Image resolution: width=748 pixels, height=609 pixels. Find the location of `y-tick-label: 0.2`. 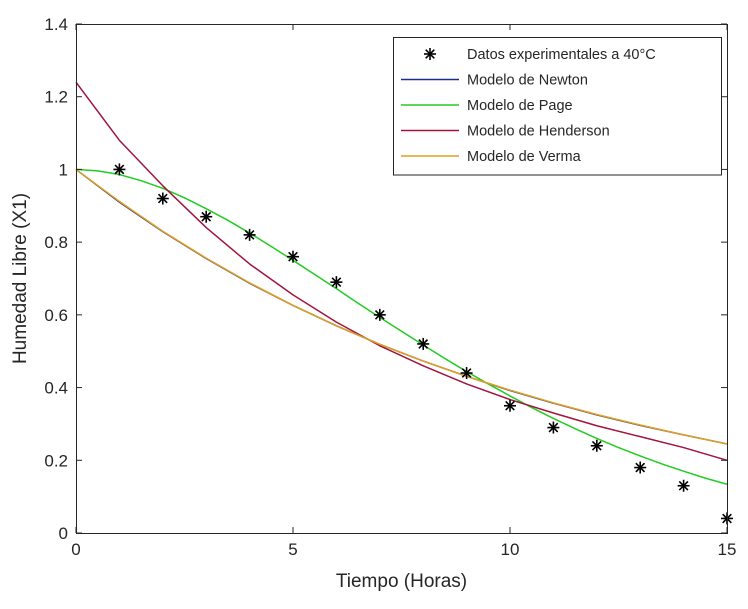

y-tick-label: 0.2 is located at coordinates (56, 460).